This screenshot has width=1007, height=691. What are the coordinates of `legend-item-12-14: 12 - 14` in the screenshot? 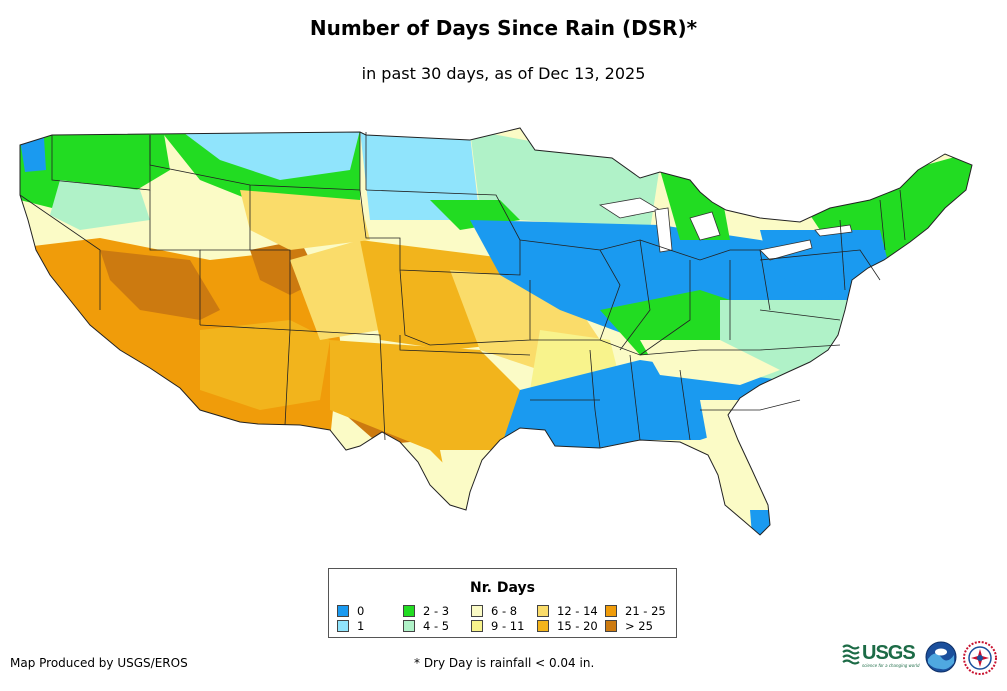 It's located at (571, 610).